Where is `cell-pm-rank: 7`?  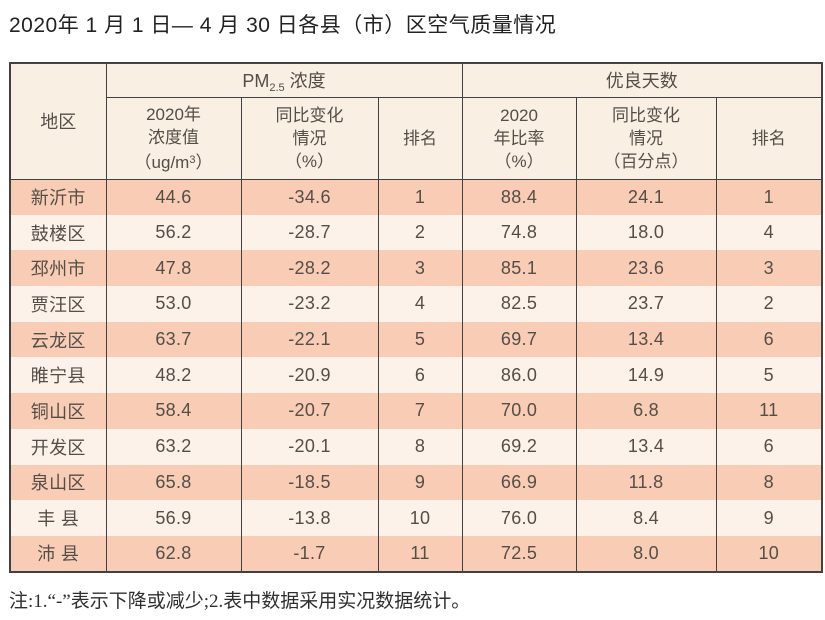 cell-pm-rank: 7 is located at coordinates (420, 411).